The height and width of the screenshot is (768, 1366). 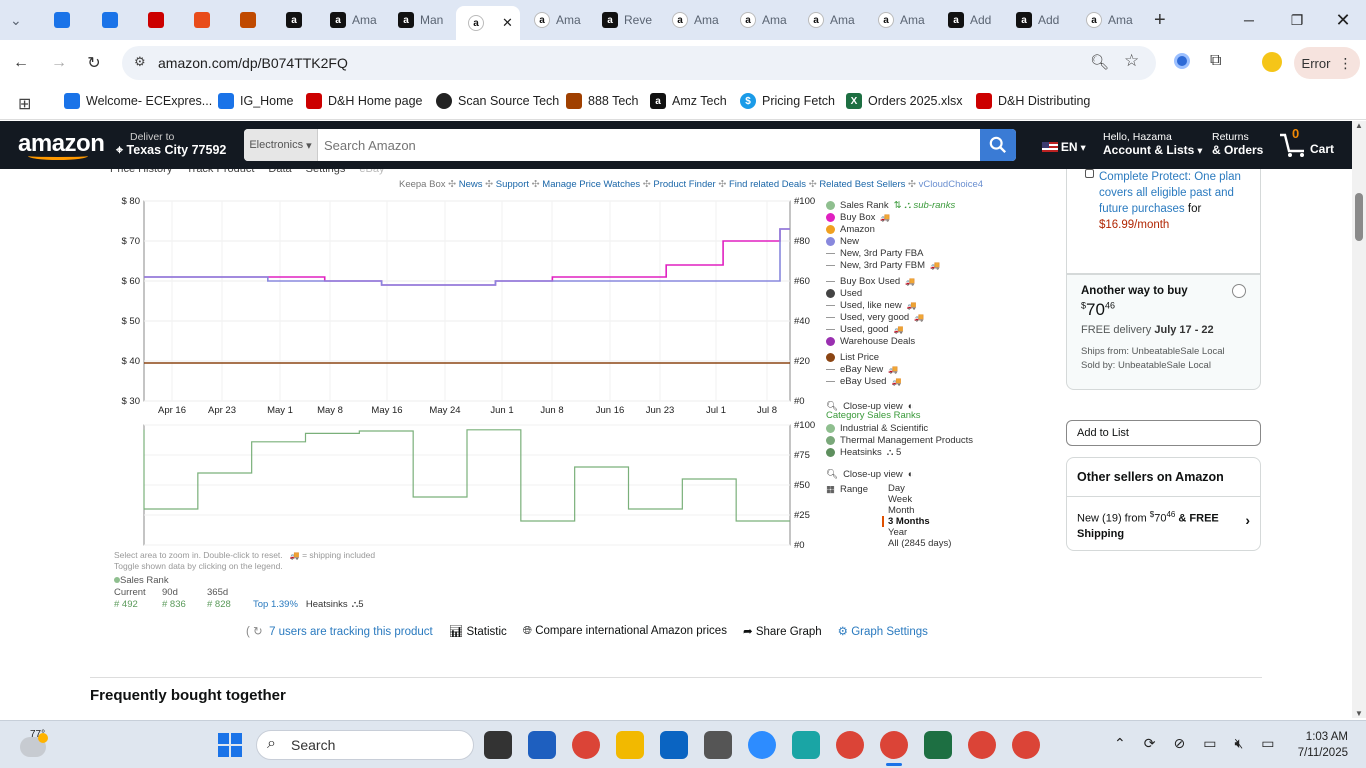 I want to click on zoom-icon: 🔍︎, so click(x=1100, y=62).